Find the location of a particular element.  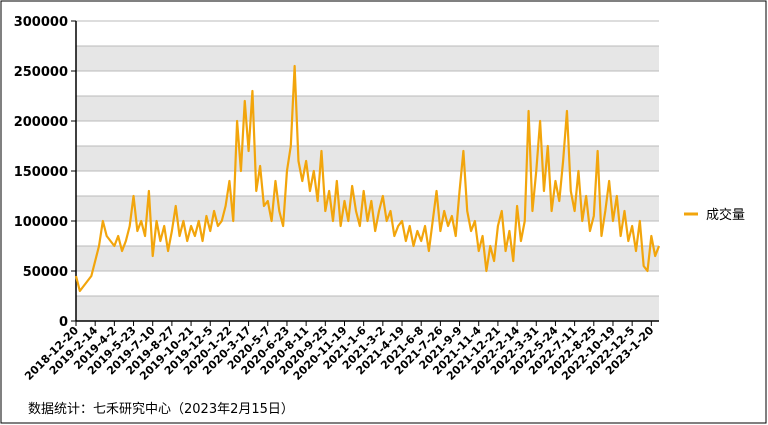

source-note: 数据统计：七禾研究中心（2023年2月15日） is located at coordinates (161, 409).